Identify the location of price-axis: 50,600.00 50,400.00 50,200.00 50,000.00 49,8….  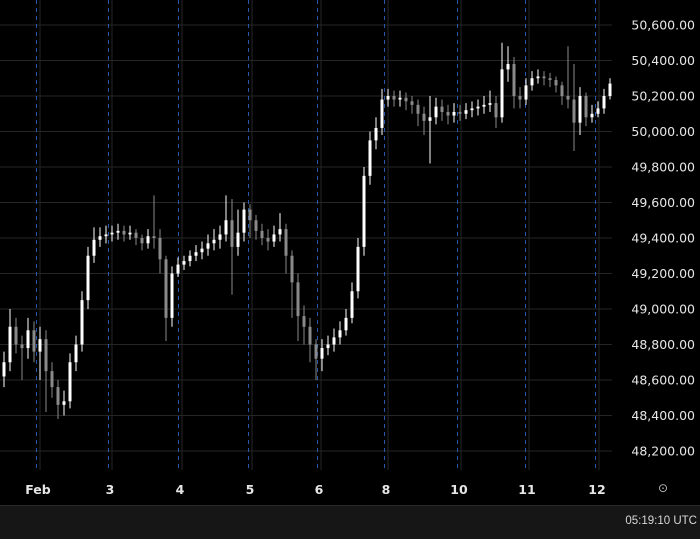
(663, 238).